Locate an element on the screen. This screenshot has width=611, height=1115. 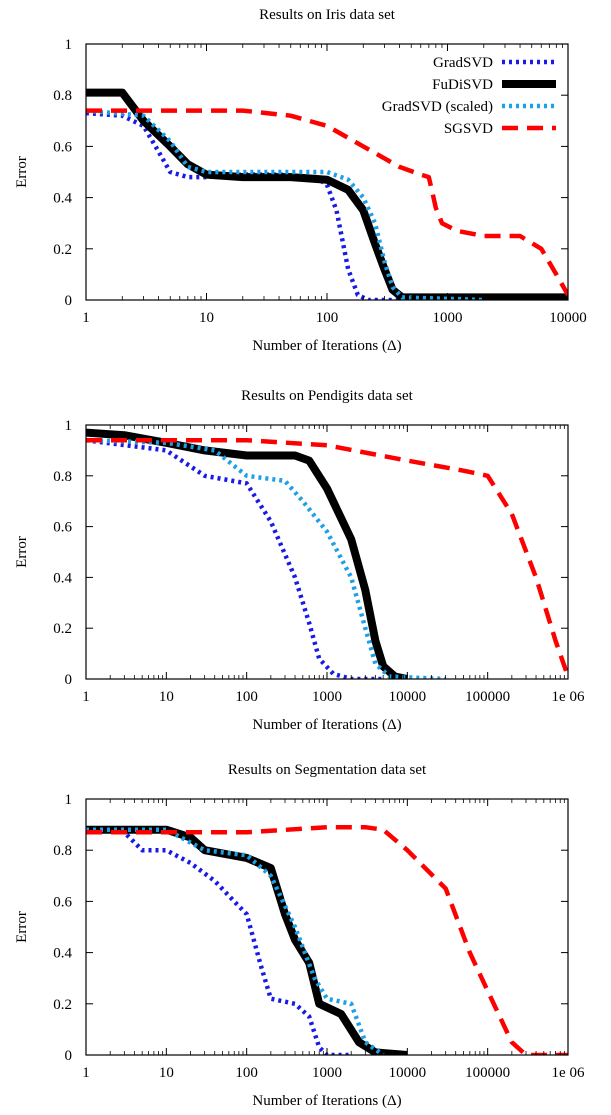
legend-label: GradSVD is located at coordinates (463, 63).